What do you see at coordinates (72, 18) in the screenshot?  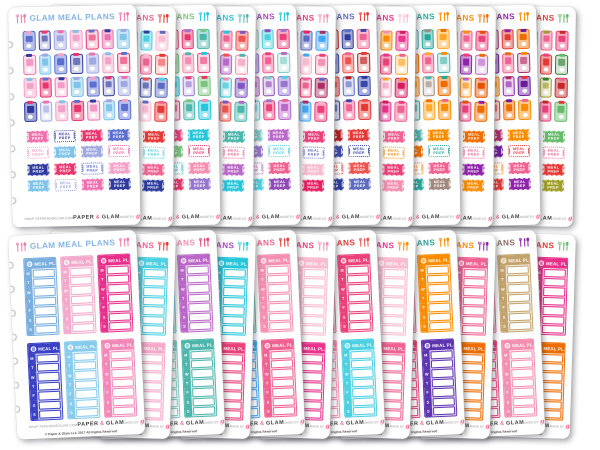 I see `sheet-title: GLAM MEAL PLANS` at bounding box center [72, 18].